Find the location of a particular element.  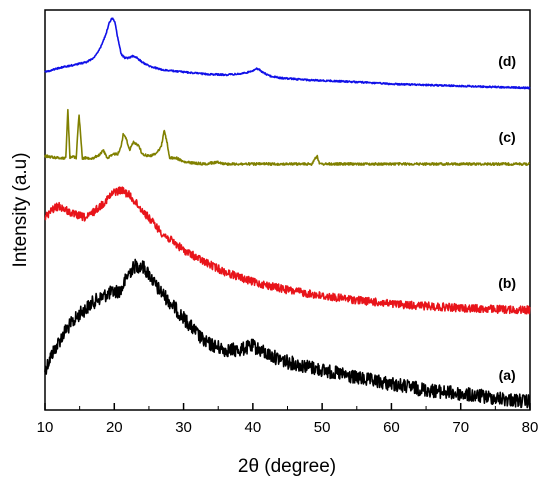

series-label-d: (d) is located at coordinates (507, 61).